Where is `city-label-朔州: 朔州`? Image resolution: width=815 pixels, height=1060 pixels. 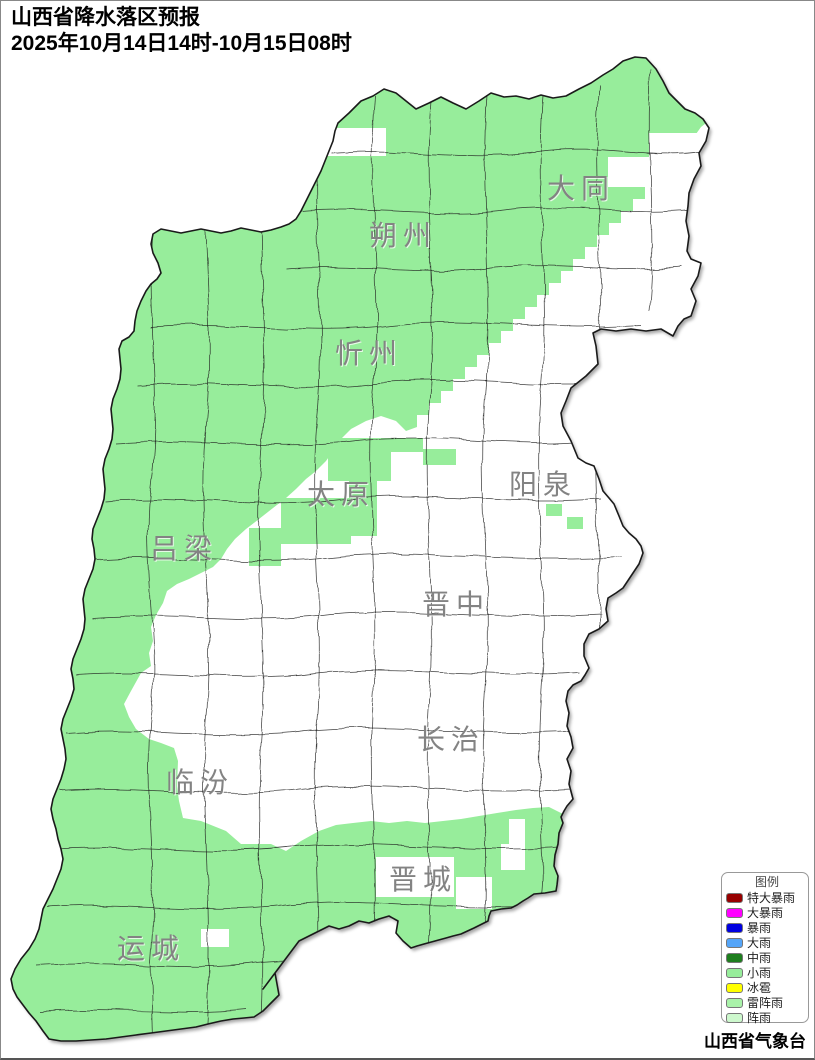 city-label-朔州: 朔州 is located at coordinates (403, 235).